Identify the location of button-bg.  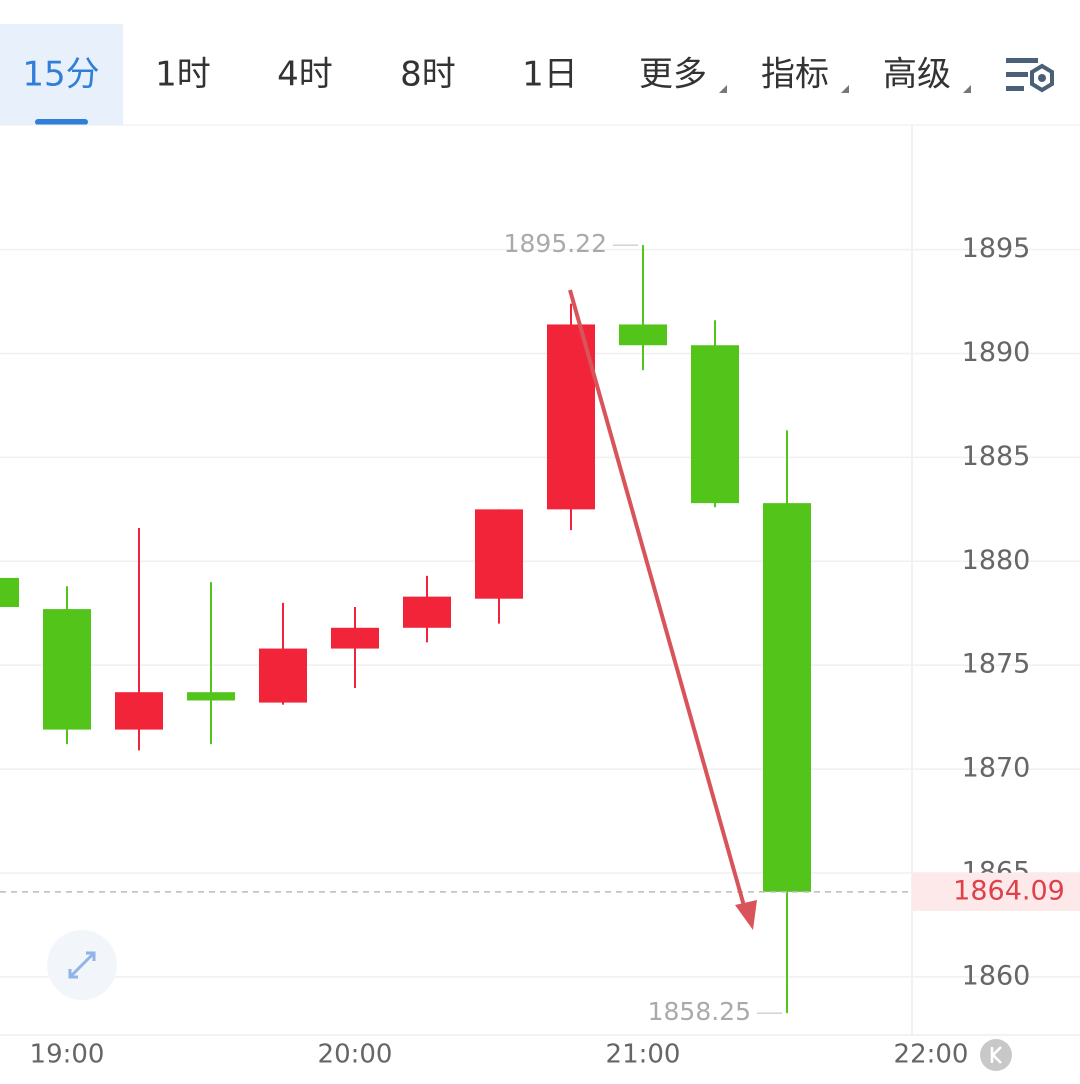
(996, 1055).